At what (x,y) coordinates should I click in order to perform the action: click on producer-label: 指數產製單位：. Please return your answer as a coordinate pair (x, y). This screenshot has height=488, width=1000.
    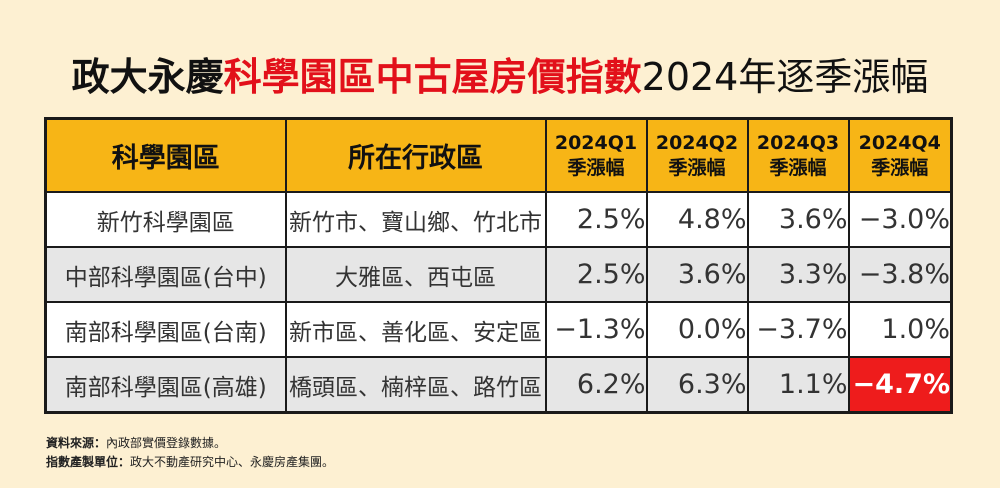
    Looking at the image, I should click on (88, 462).